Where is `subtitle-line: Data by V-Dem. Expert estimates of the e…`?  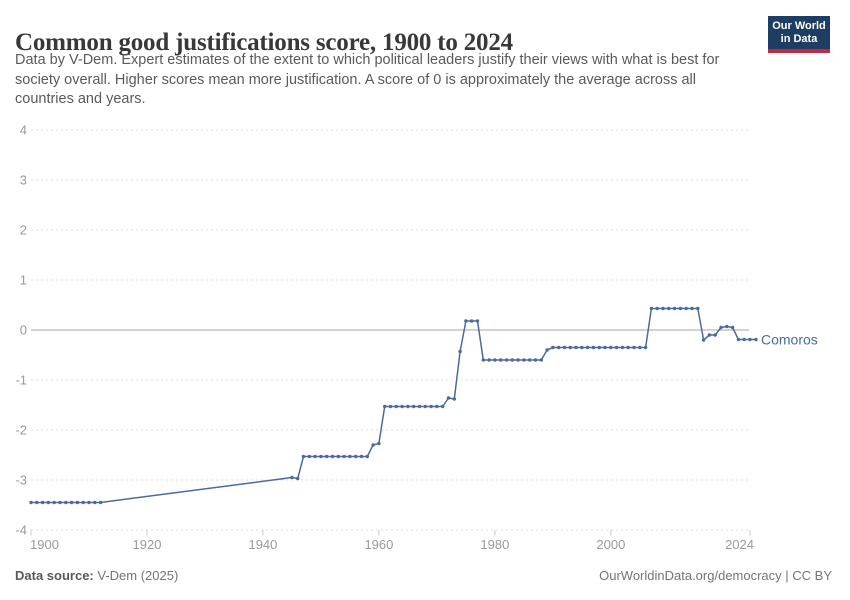
subtitle-line: Data by V-Dem. Expert estimates of the e… is located at coordinates (367, 60).